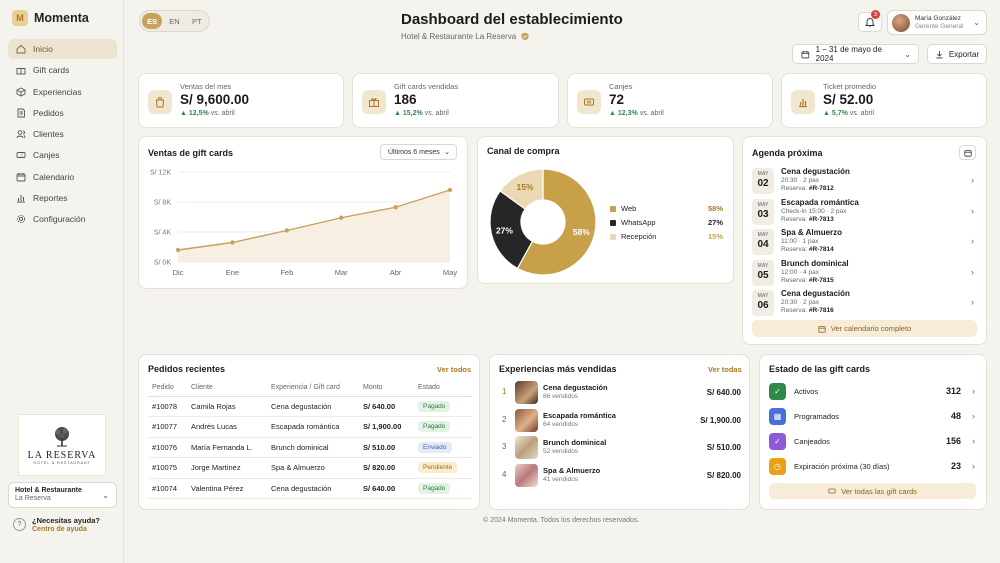 The height and width of the screenshot is (563, 1000). I want to click on column-header: Cliente, so click(227, 388).